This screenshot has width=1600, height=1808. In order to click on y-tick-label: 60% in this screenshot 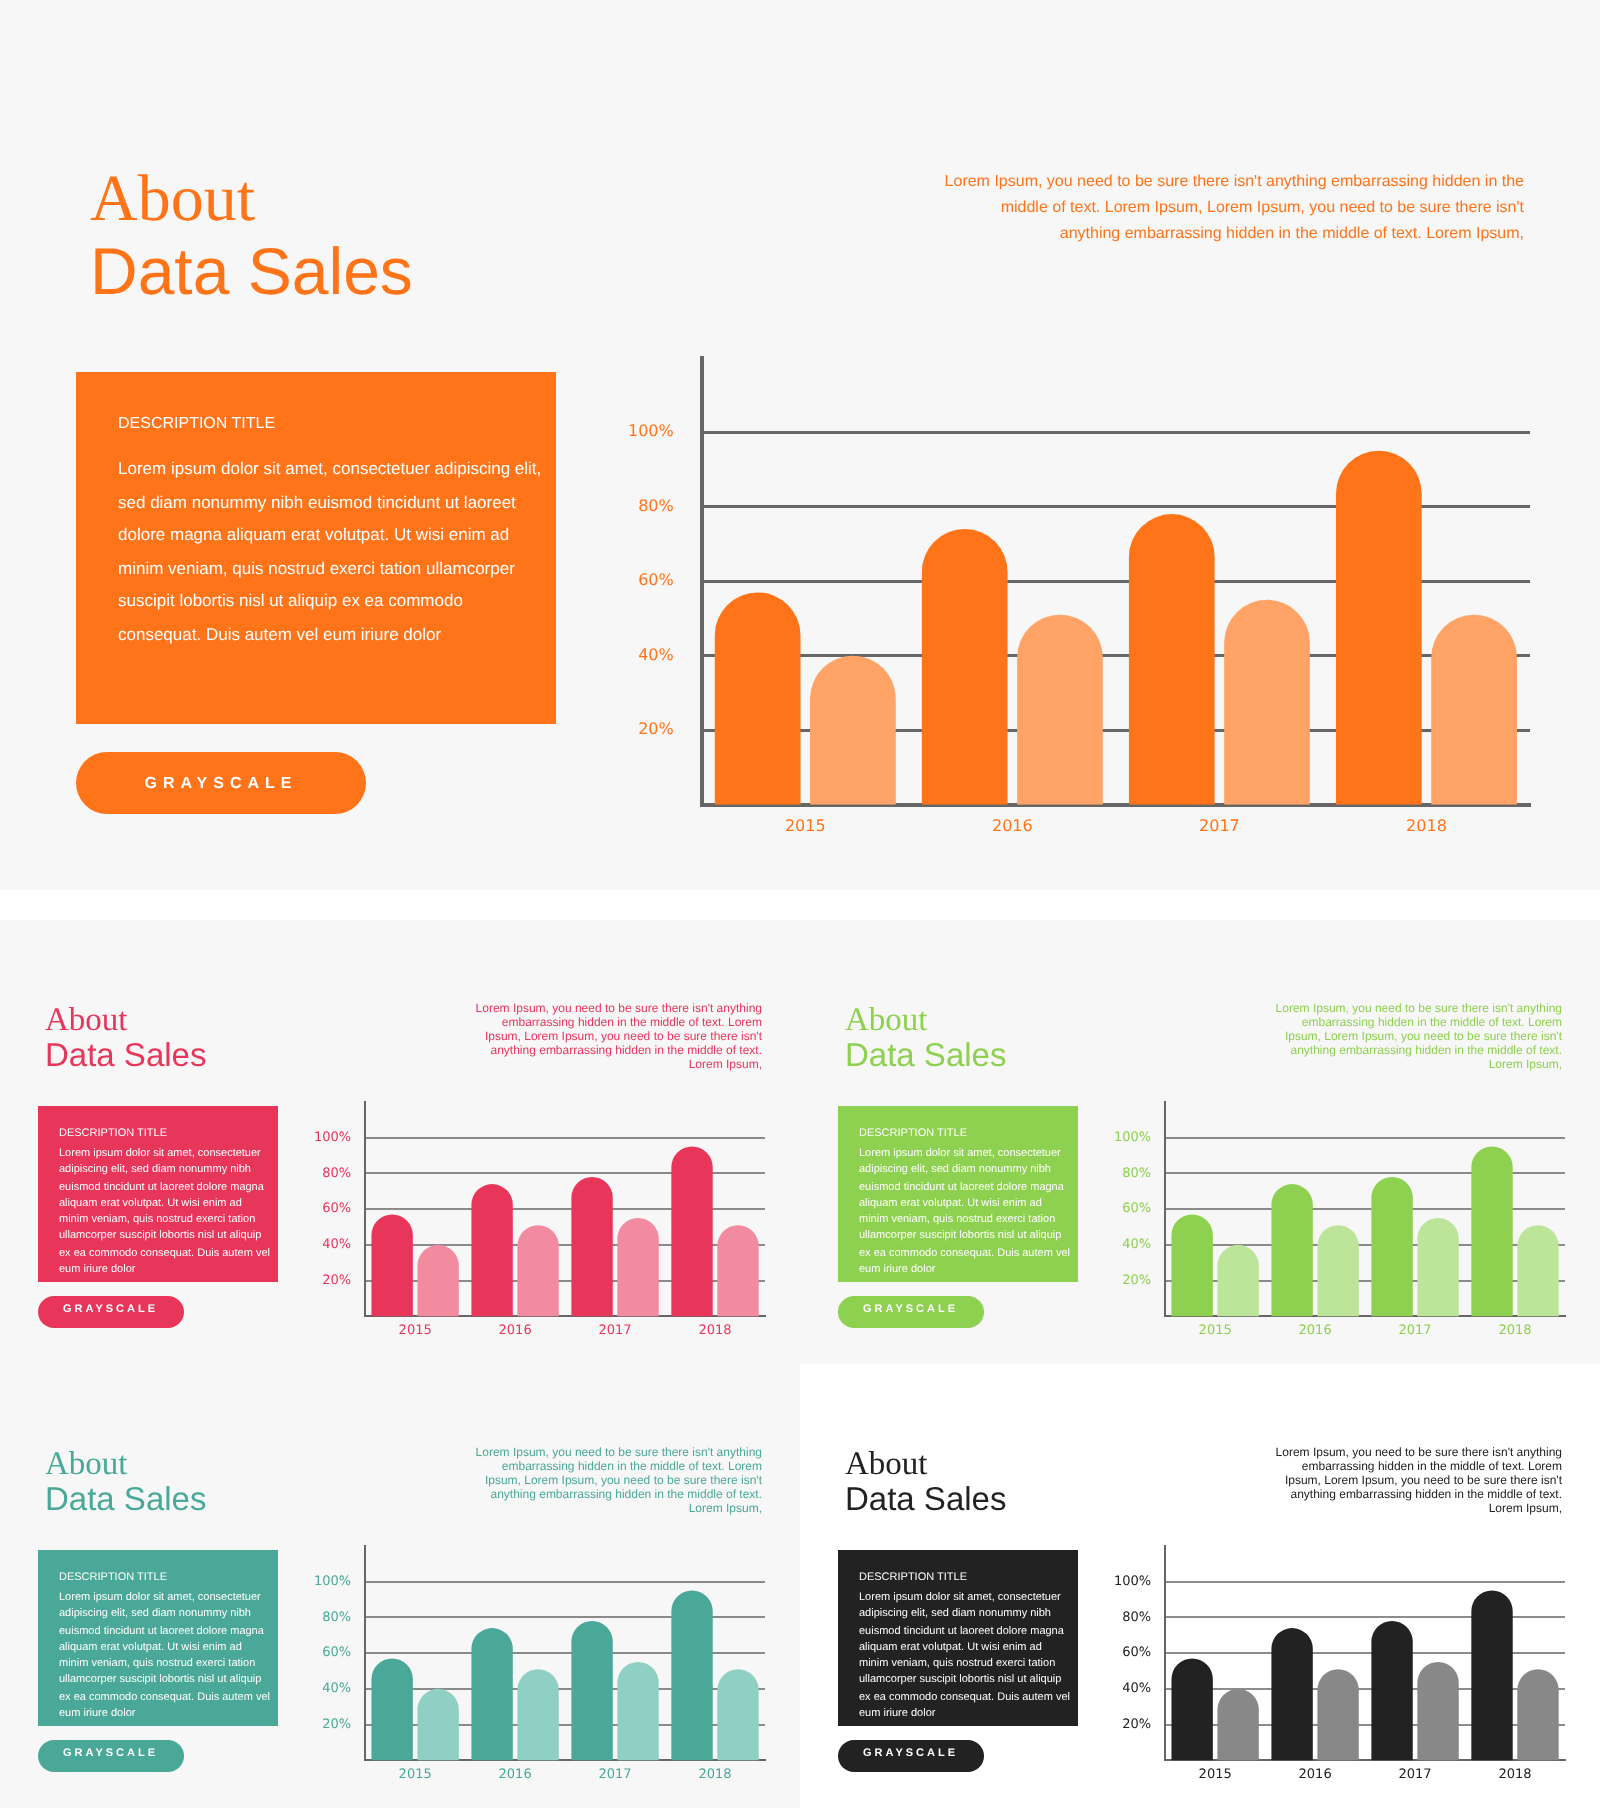, I will do `click(656, 580)`.